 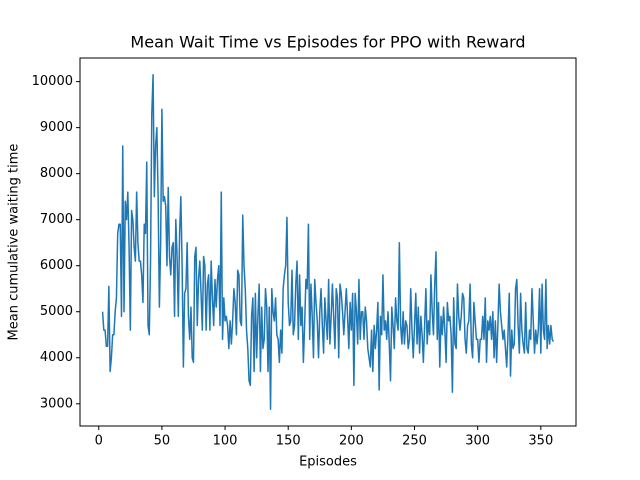 What do you see at coordinates (414, 441) in the screenshot?
I see `x-tick-label: 250` at bounding box center [414, 441].